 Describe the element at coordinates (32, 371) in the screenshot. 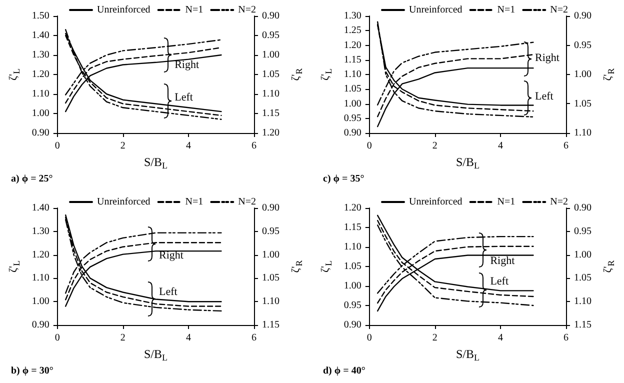

I see `text: b) ϕ = 30°` at that location.